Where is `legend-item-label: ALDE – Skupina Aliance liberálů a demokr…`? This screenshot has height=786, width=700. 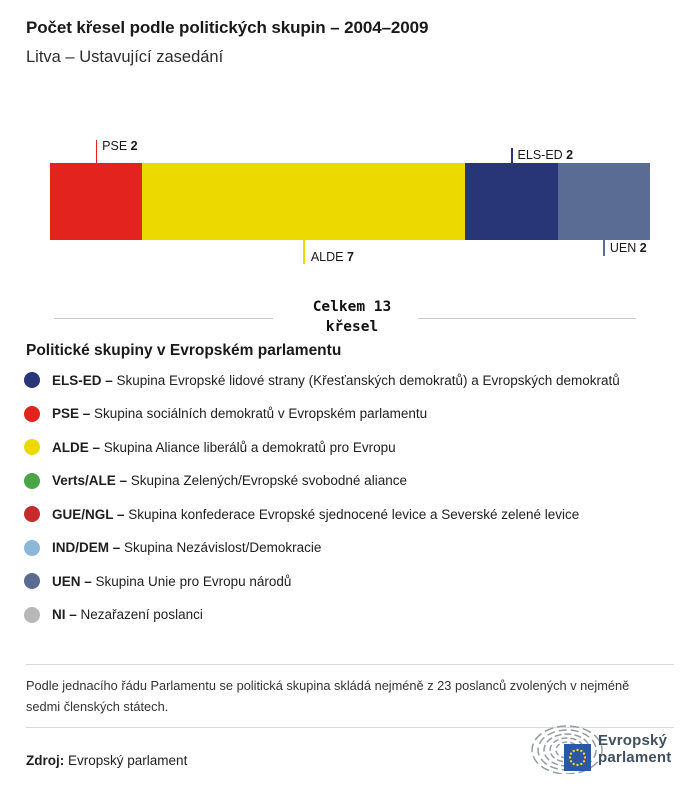 legend-item-label: ALDE – Skupina Aliance liberálů a demokr… is located at coordinates (224, 447).